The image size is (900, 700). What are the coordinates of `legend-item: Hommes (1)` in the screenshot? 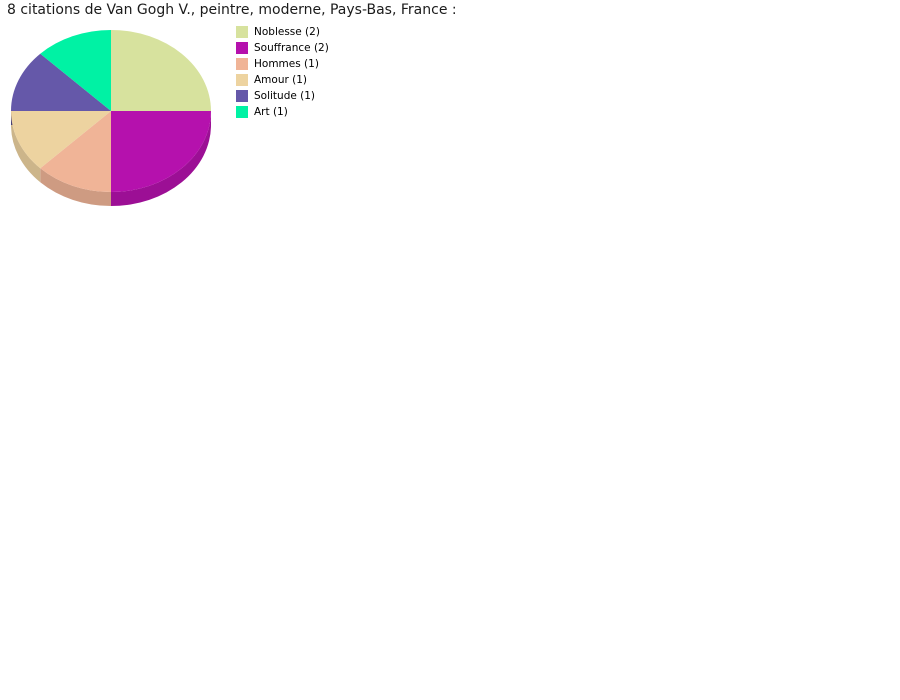 It's located at (282, 64).